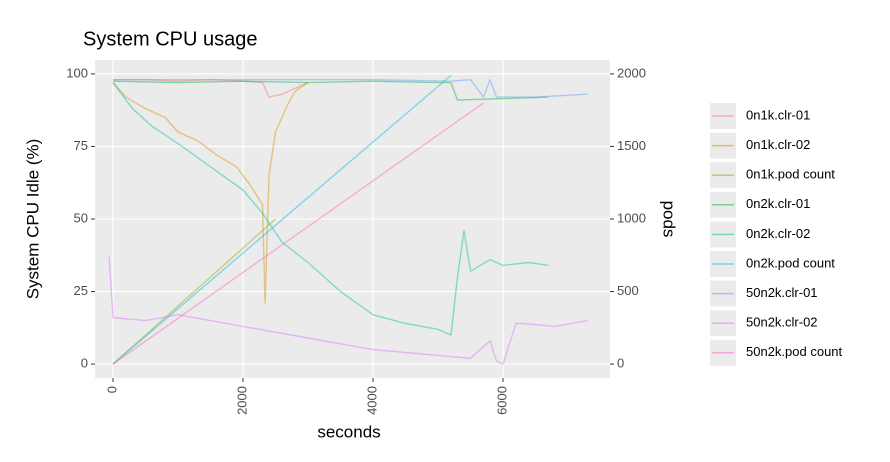 The image size is (890, 462). I want to click on y-axis-label: System CPU Idle (%), so click(32, 219).